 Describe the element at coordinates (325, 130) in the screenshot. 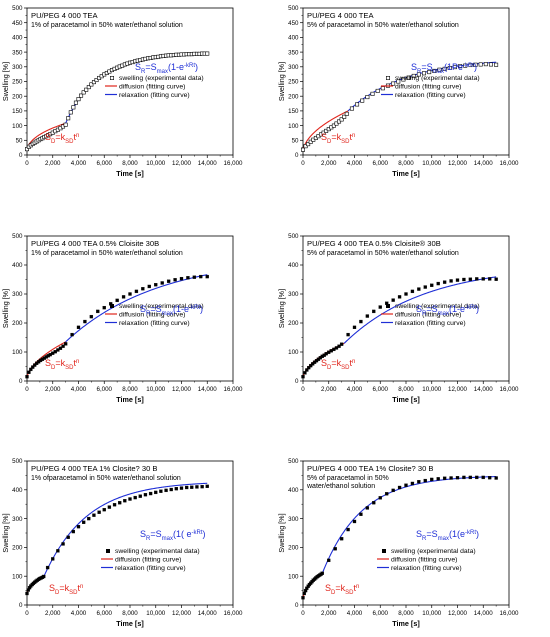

I see `diffusion-fit-curve` at that location.